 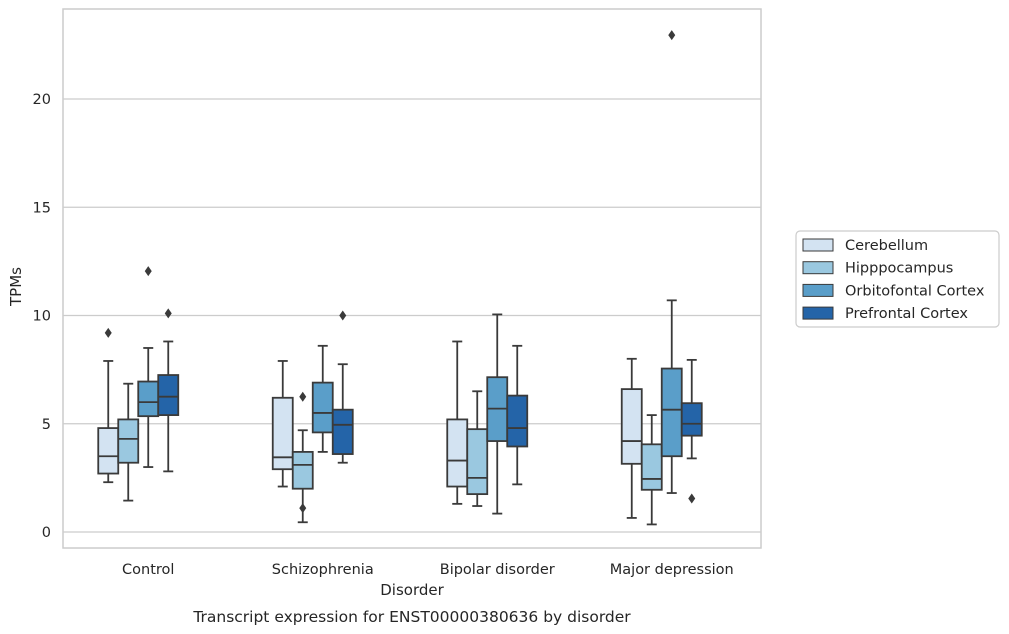 I want to click on legend-label: Hipppocampus, so click(x=899, y=269).